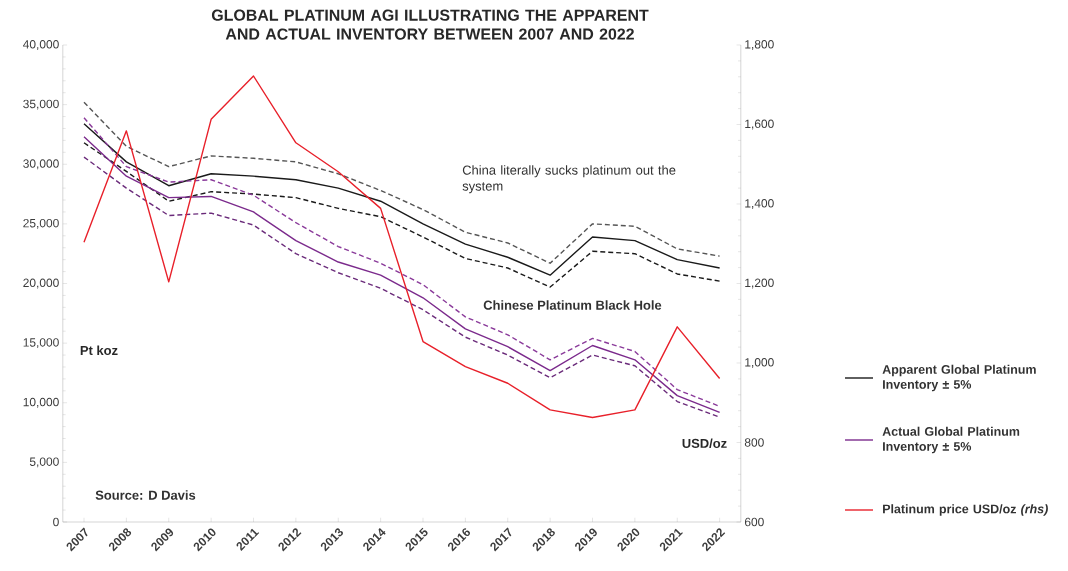 This screenshot has height=571, width=1068. I want to click on y2-tick-label: 1,600, so click(759, 124).